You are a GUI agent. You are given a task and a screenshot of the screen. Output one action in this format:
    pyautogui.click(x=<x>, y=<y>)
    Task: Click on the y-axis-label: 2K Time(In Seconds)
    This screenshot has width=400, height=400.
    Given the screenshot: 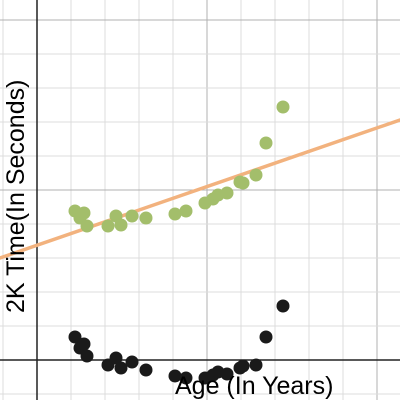 What is the action you would take?
    pyautogui.click(x=16, y=196)
    